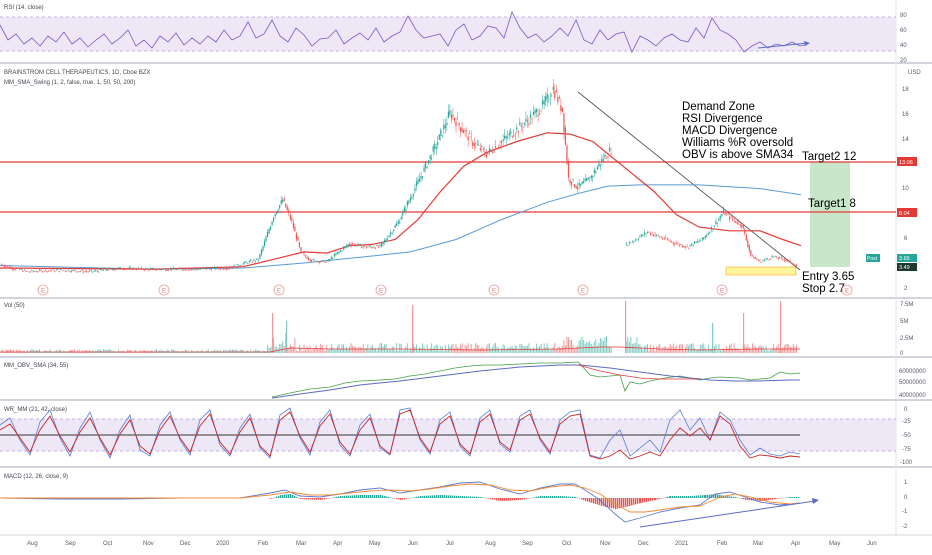 The image size is (932, 555). What do you see at coordinates (830, 214) in the screenshot?
I see `target-zone` at bounding box center [830, 214].